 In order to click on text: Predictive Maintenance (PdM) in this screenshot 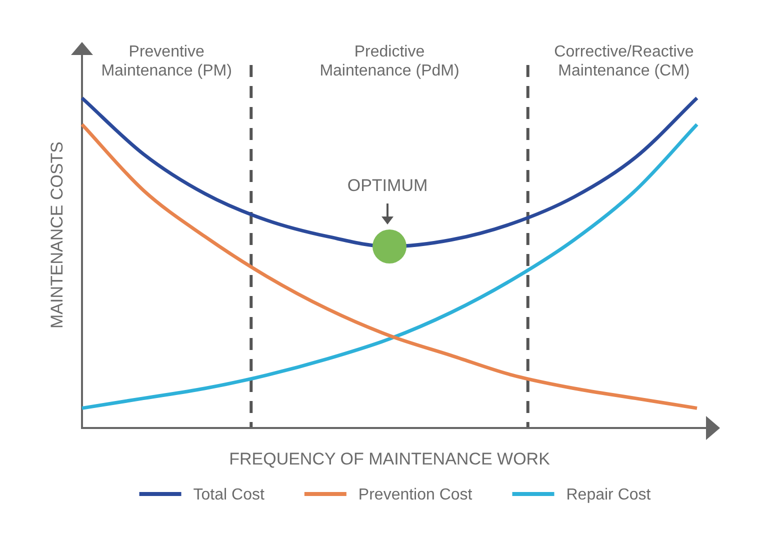, I will do `click(390, 61)`.